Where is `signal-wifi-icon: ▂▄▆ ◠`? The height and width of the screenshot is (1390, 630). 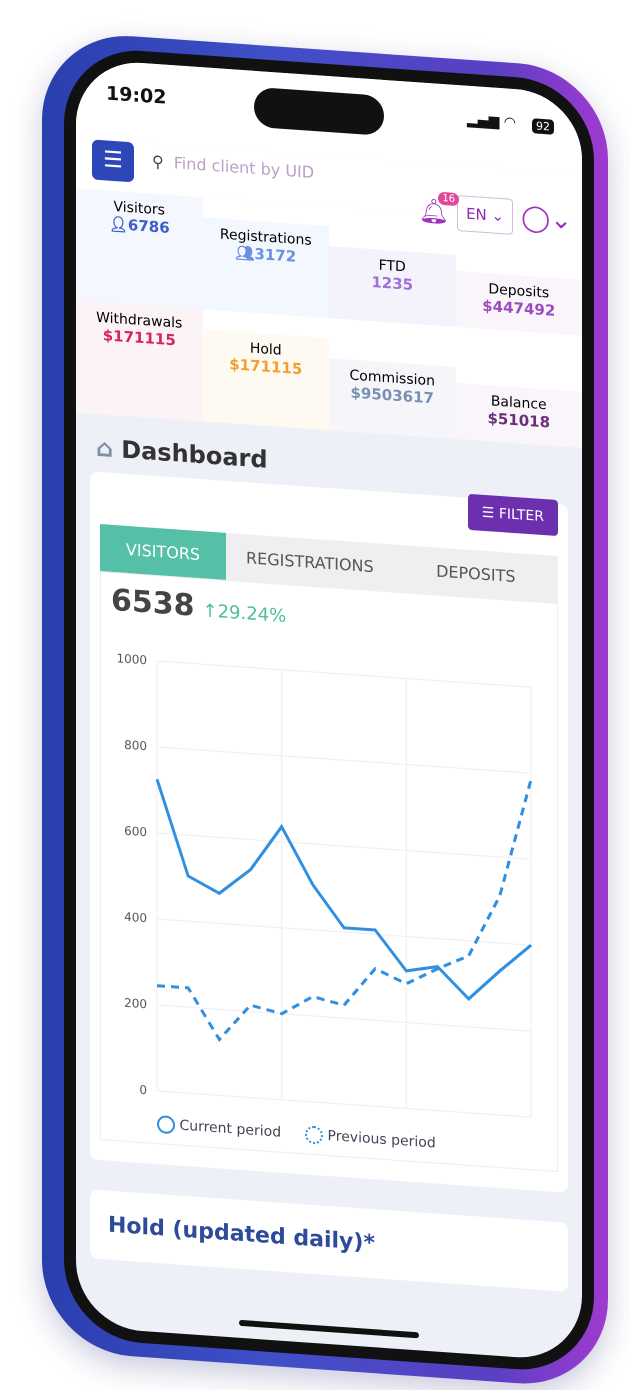 signal-wifi-icon: ▂▄▆ ◠ is located at coordinates (491, 121).